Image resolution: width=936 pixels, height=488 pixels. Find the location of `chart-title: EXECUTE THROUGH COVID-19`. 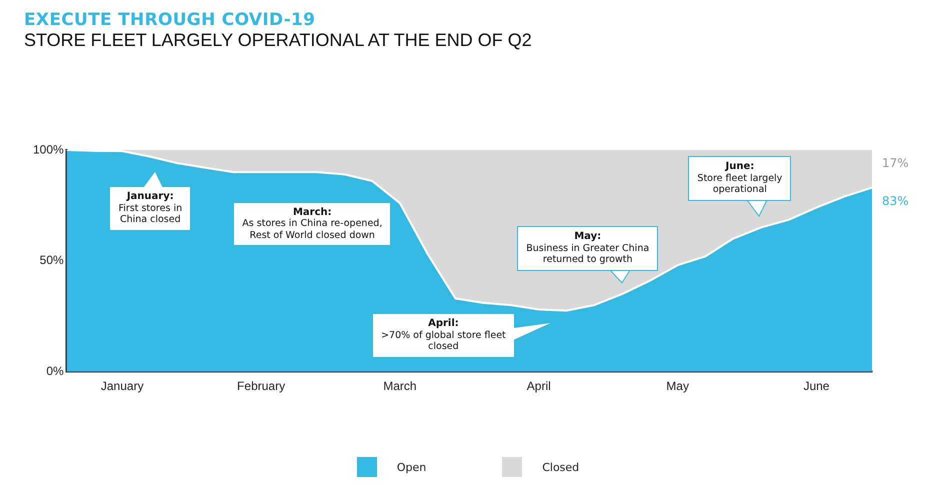

chart-title: EXECUTE THROUGH COVID-19 is located at coordinates (170, 20).